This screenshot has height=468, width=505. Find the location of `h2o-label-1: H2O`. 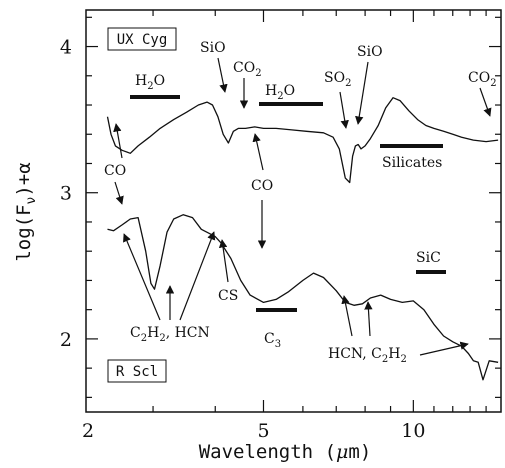

h2o-label-1: H2O is located at coordinates (150, 82).